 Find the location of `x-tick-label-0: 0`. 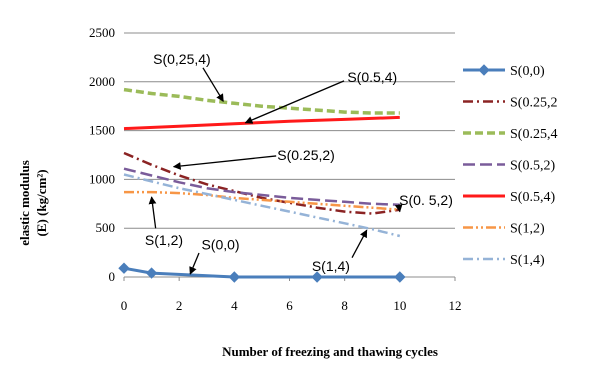

x-tick-label-0: 0 is located at coordinates (124, 305).